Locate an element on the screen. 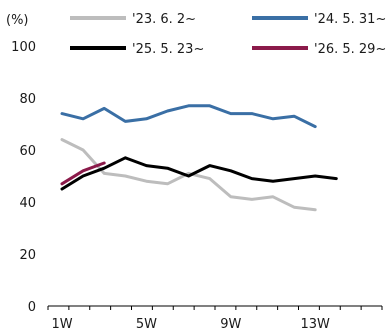  x-tick-label: 1W is located at coordinates (61, 324).